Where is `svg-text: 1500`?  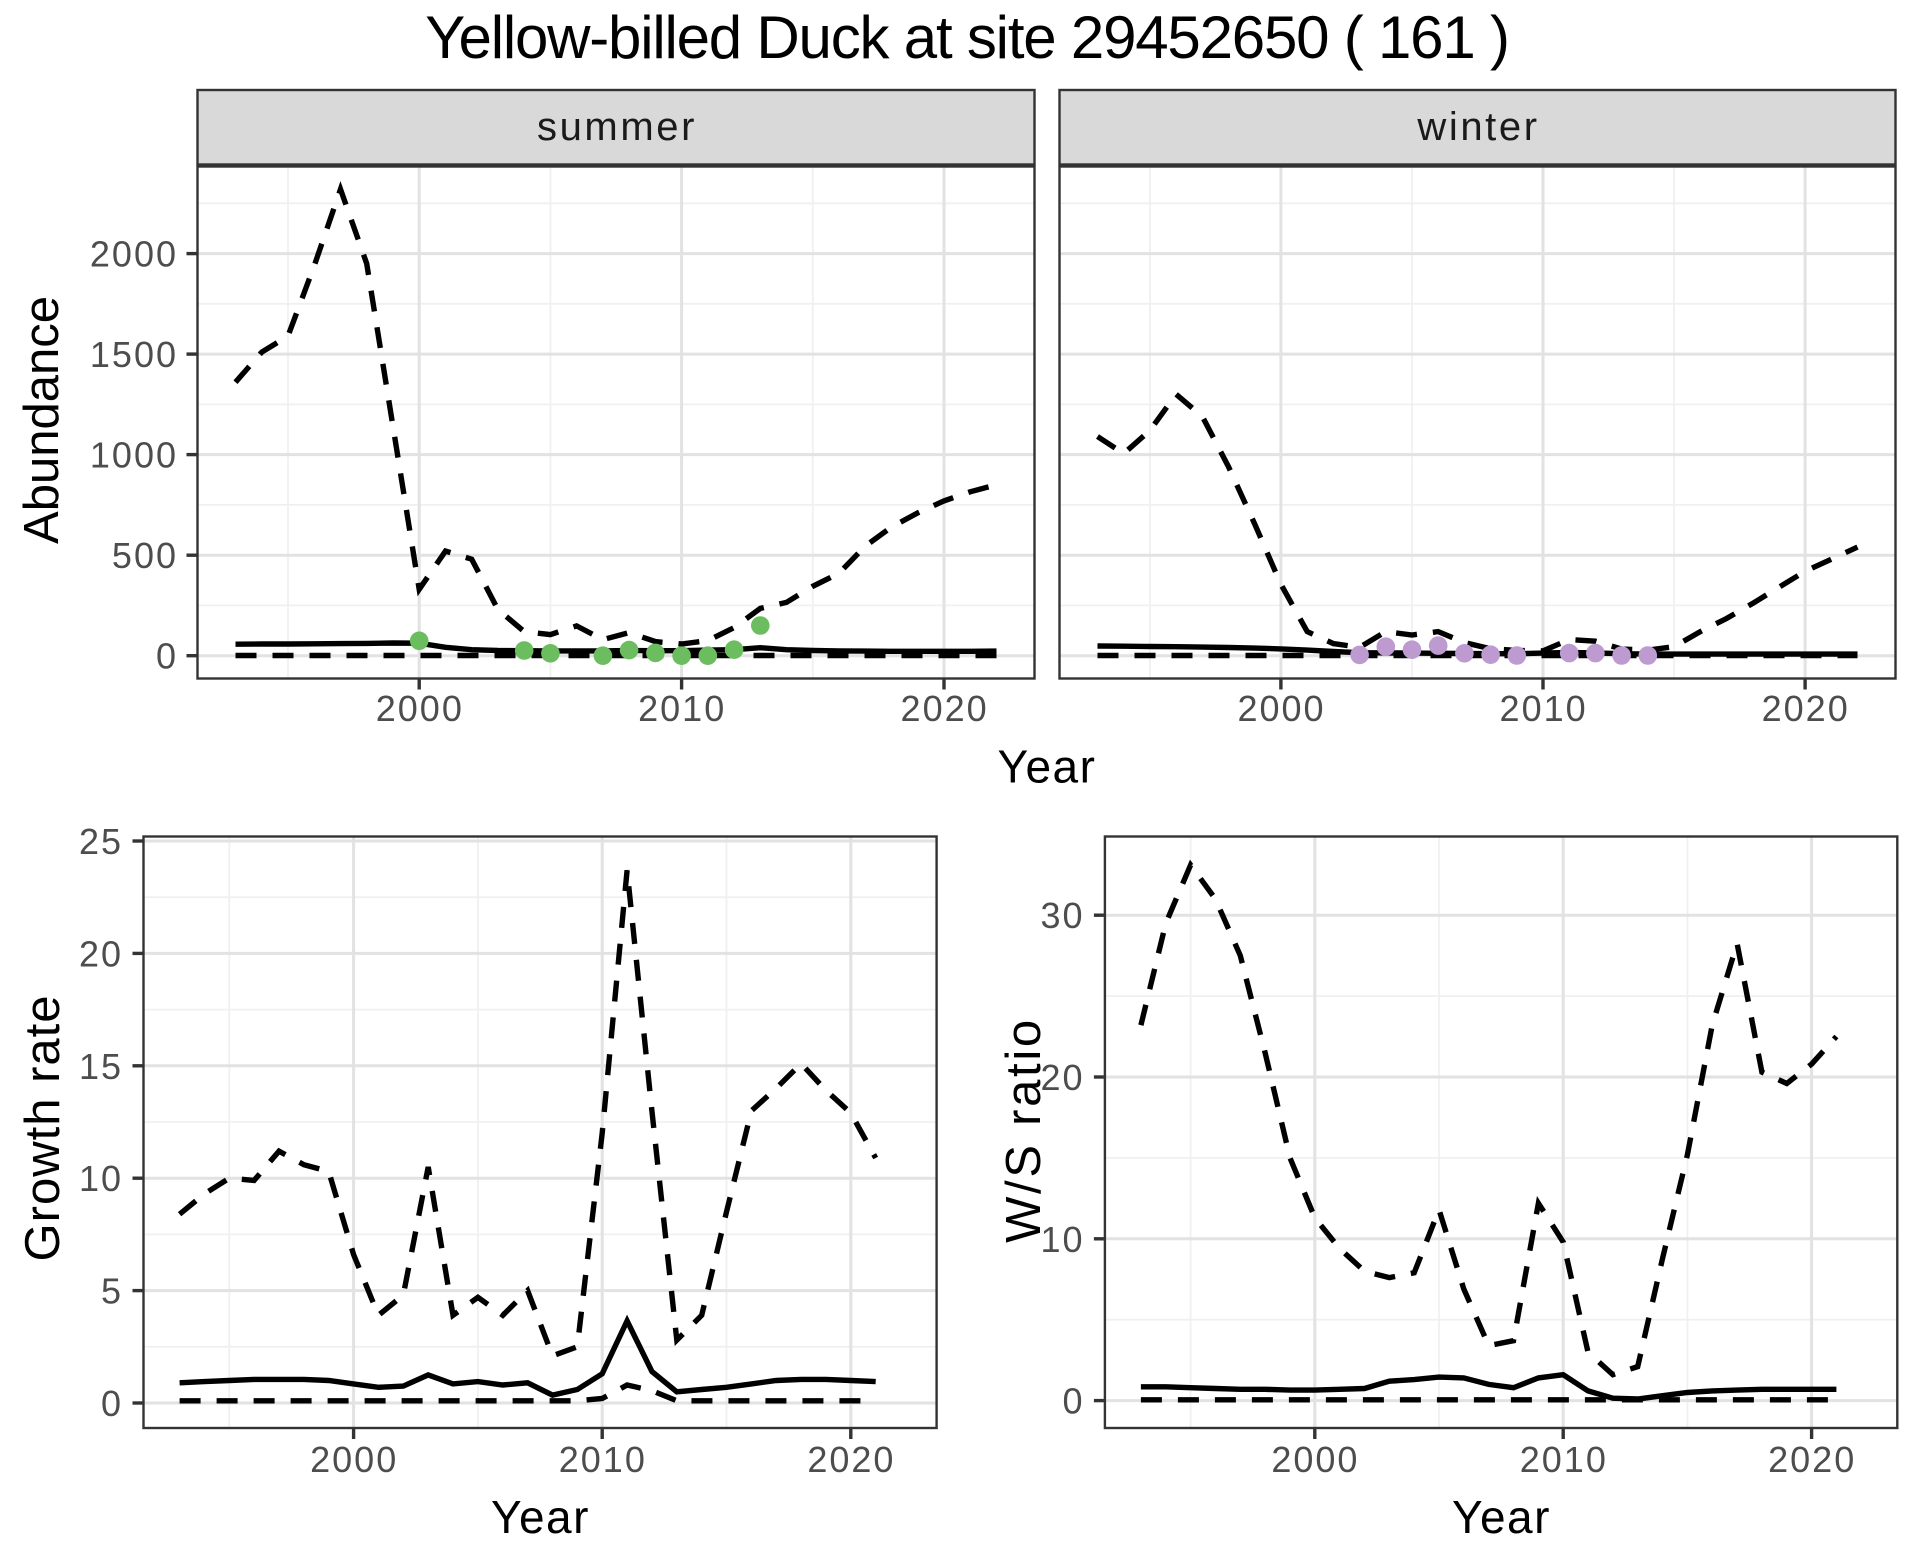
svg-text: 1500 is located at coordinates (134, 354).